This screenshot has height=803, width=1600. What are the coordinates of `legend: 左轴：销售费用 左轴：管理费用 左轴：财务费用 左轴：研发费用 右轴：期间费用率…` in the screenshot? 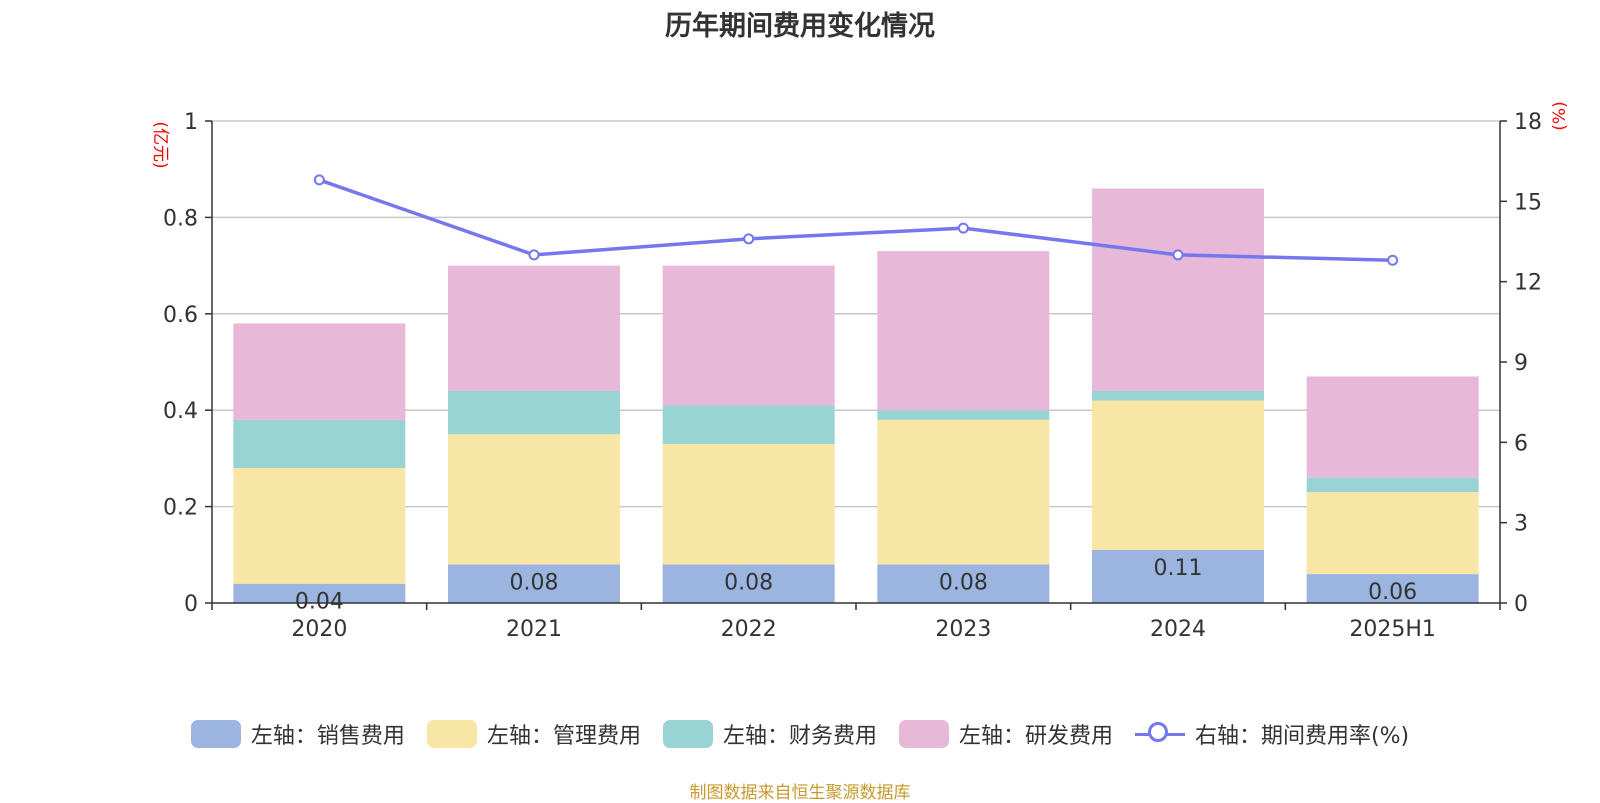 It's located at (800, 734).